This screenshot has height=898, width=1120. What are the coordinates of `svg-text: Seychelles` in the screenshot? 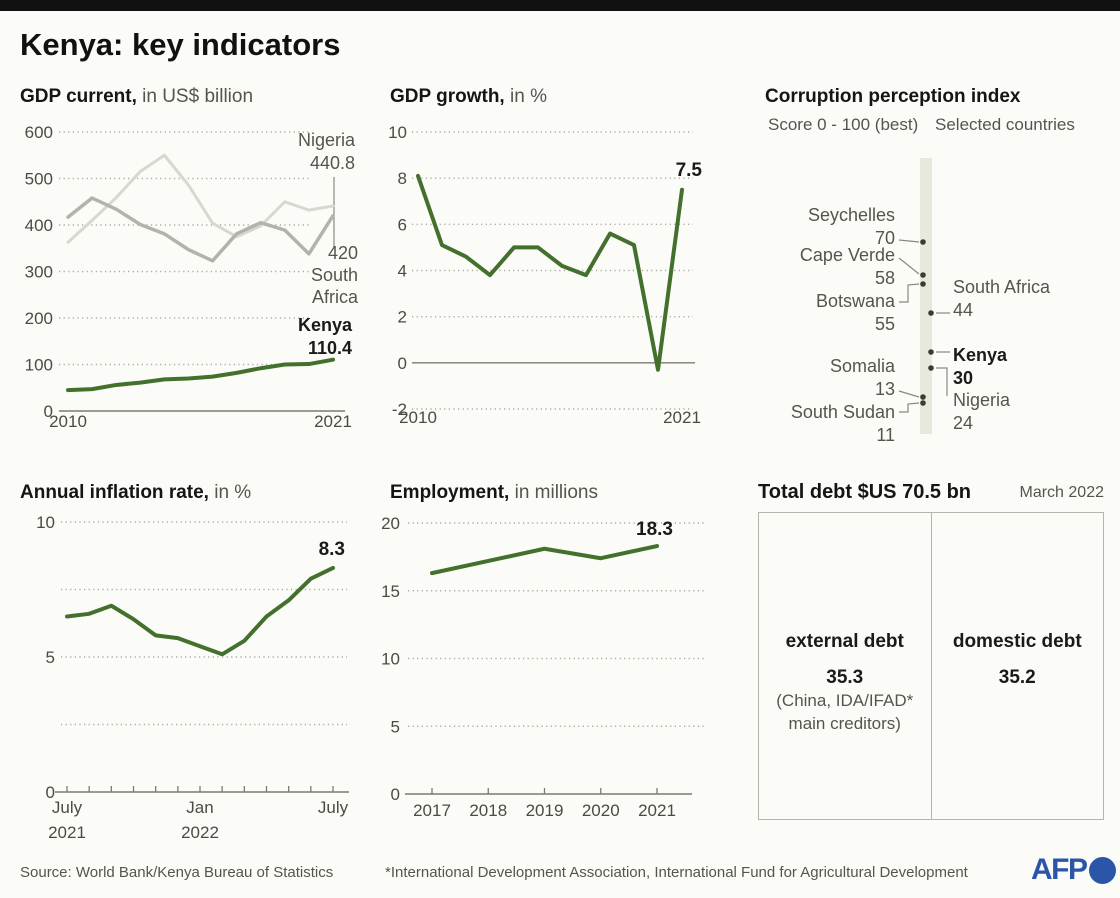 It's located at (851, 215).